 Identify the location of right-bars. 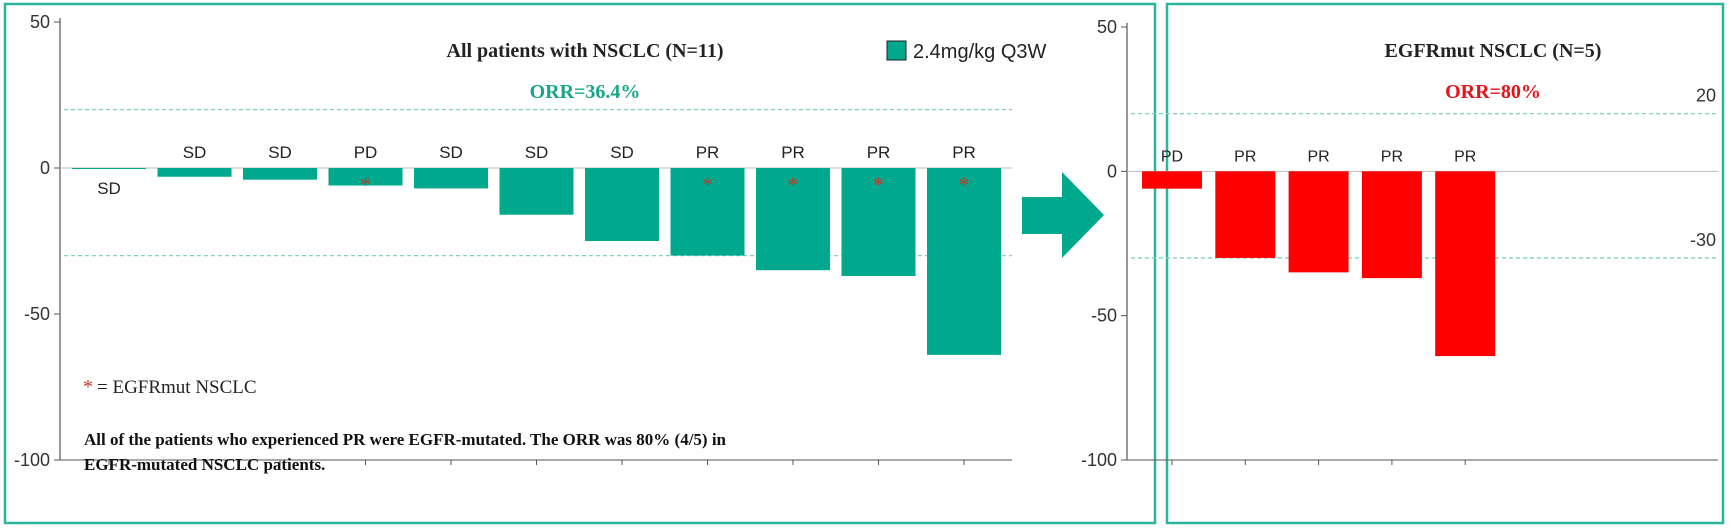
(1319, 264).